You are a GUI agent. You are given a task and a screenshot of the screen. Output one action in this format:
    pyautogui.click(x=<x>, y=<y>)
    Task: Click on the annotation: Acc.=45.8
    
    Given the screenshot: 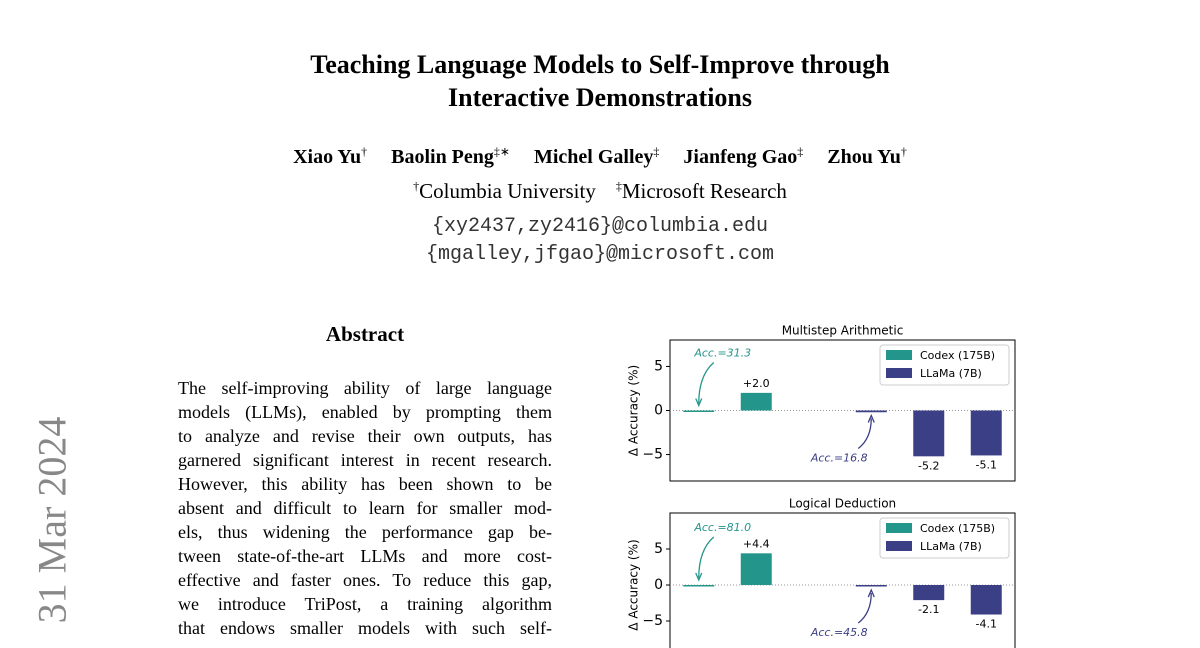 What is the action you would take?
    pyautogui.click(x=839, y=632)
    